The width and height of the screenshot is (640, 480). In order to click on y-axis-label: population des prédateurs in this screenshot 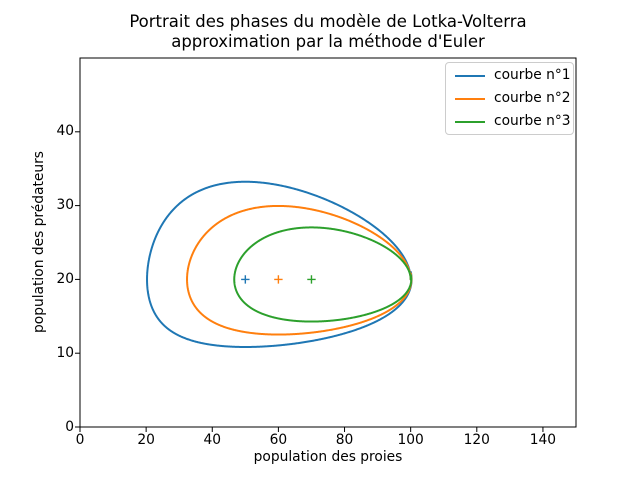, I will do `click(39, 242)`.